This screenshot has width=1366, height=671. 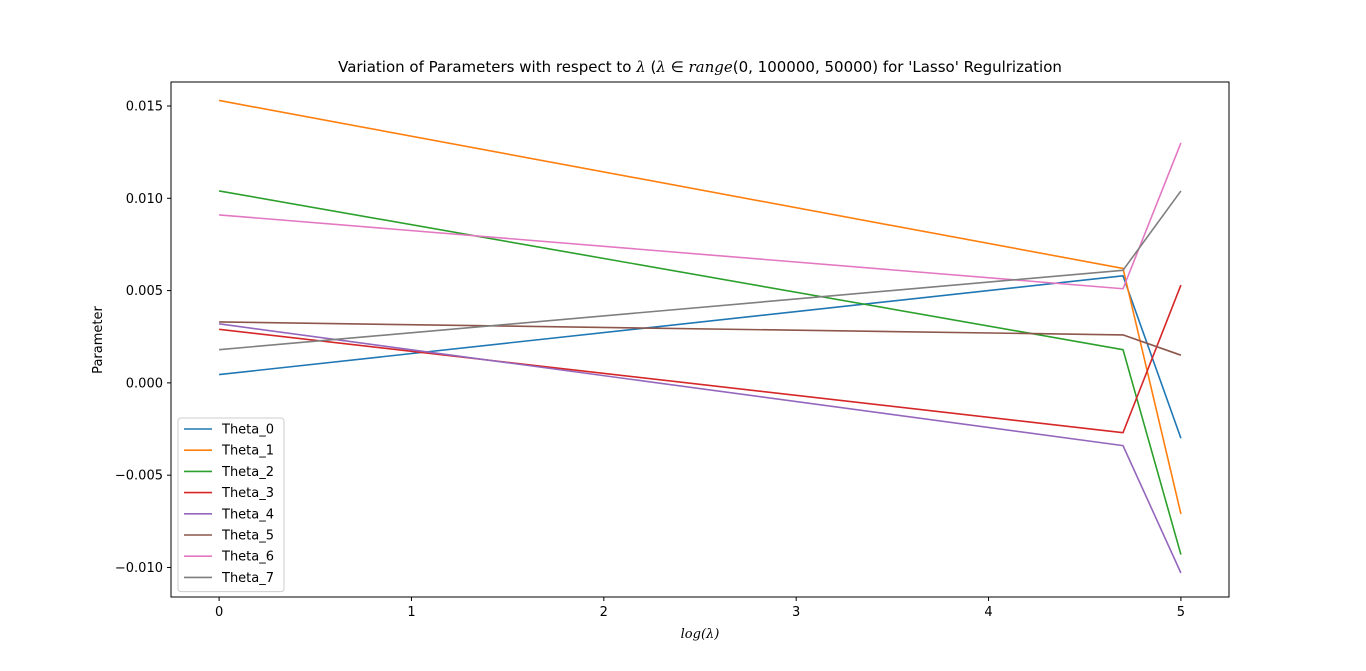 I want to click on y-axis: −0.010 −0.005 0.000 0.005 0.010 0.015, so click(x=143, y=337).